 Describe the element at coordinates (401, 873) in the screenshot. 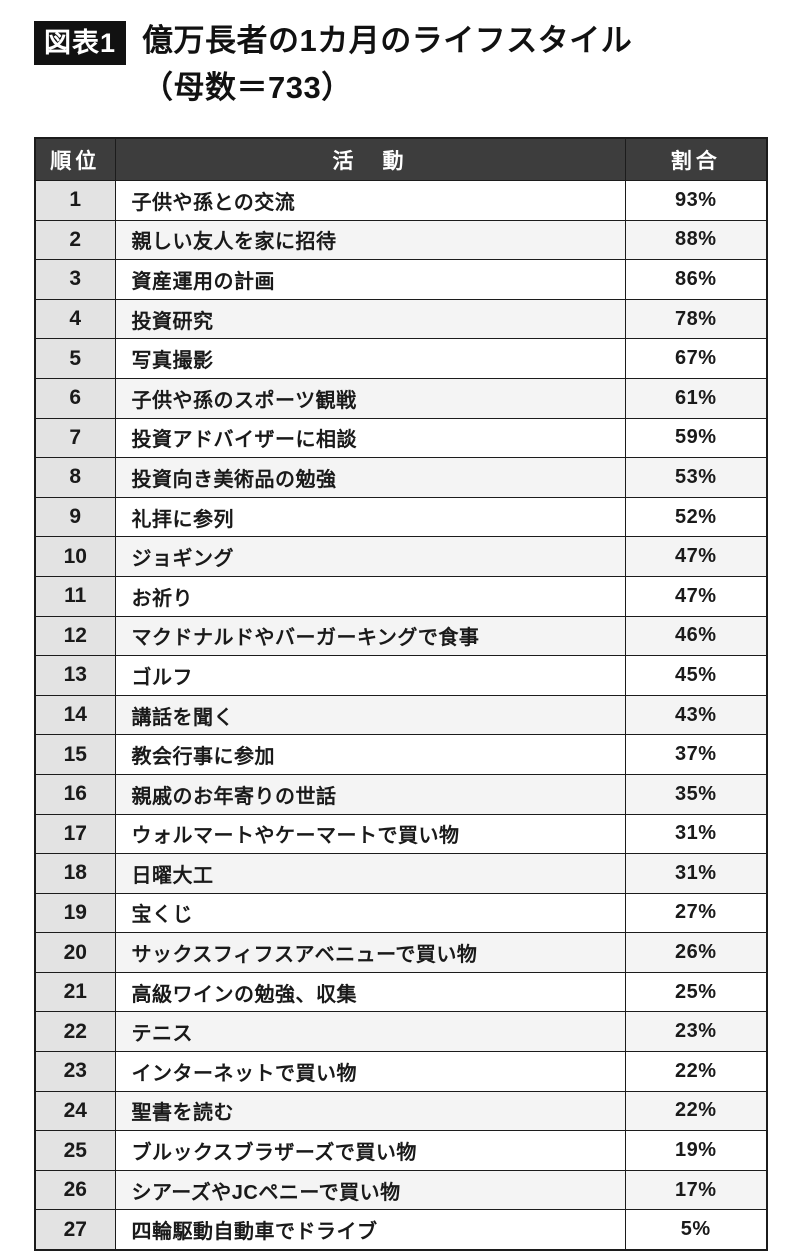

I see `table-row: 18 日曜大工 31%` at that location.